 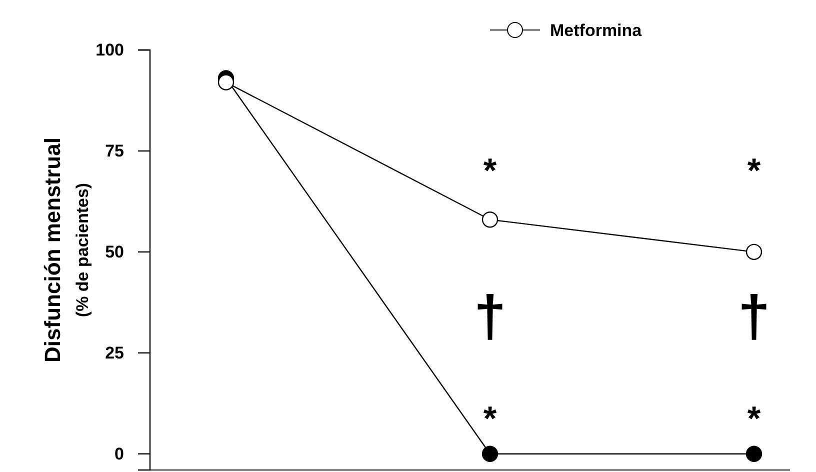 I want to click on y-tick-label: 75, so click(x=114, y=150).